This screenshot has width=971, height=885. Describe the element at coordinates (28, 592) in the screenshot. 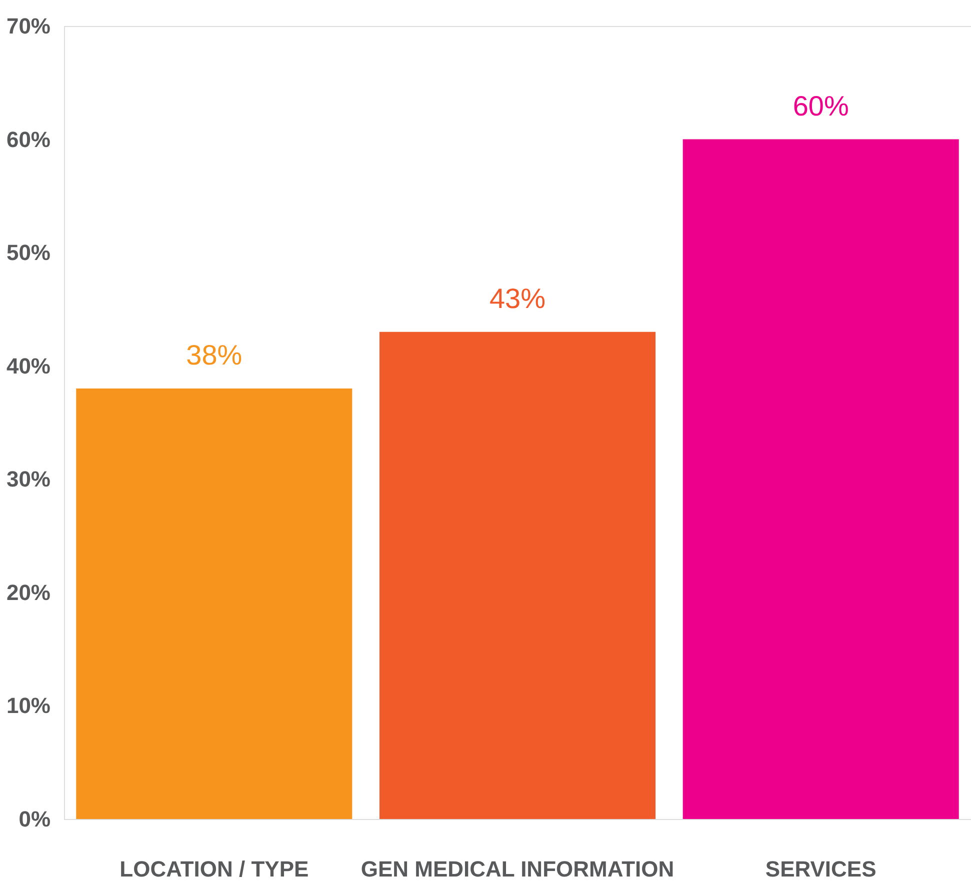

I see `y-tick-label: 20%` at that location.